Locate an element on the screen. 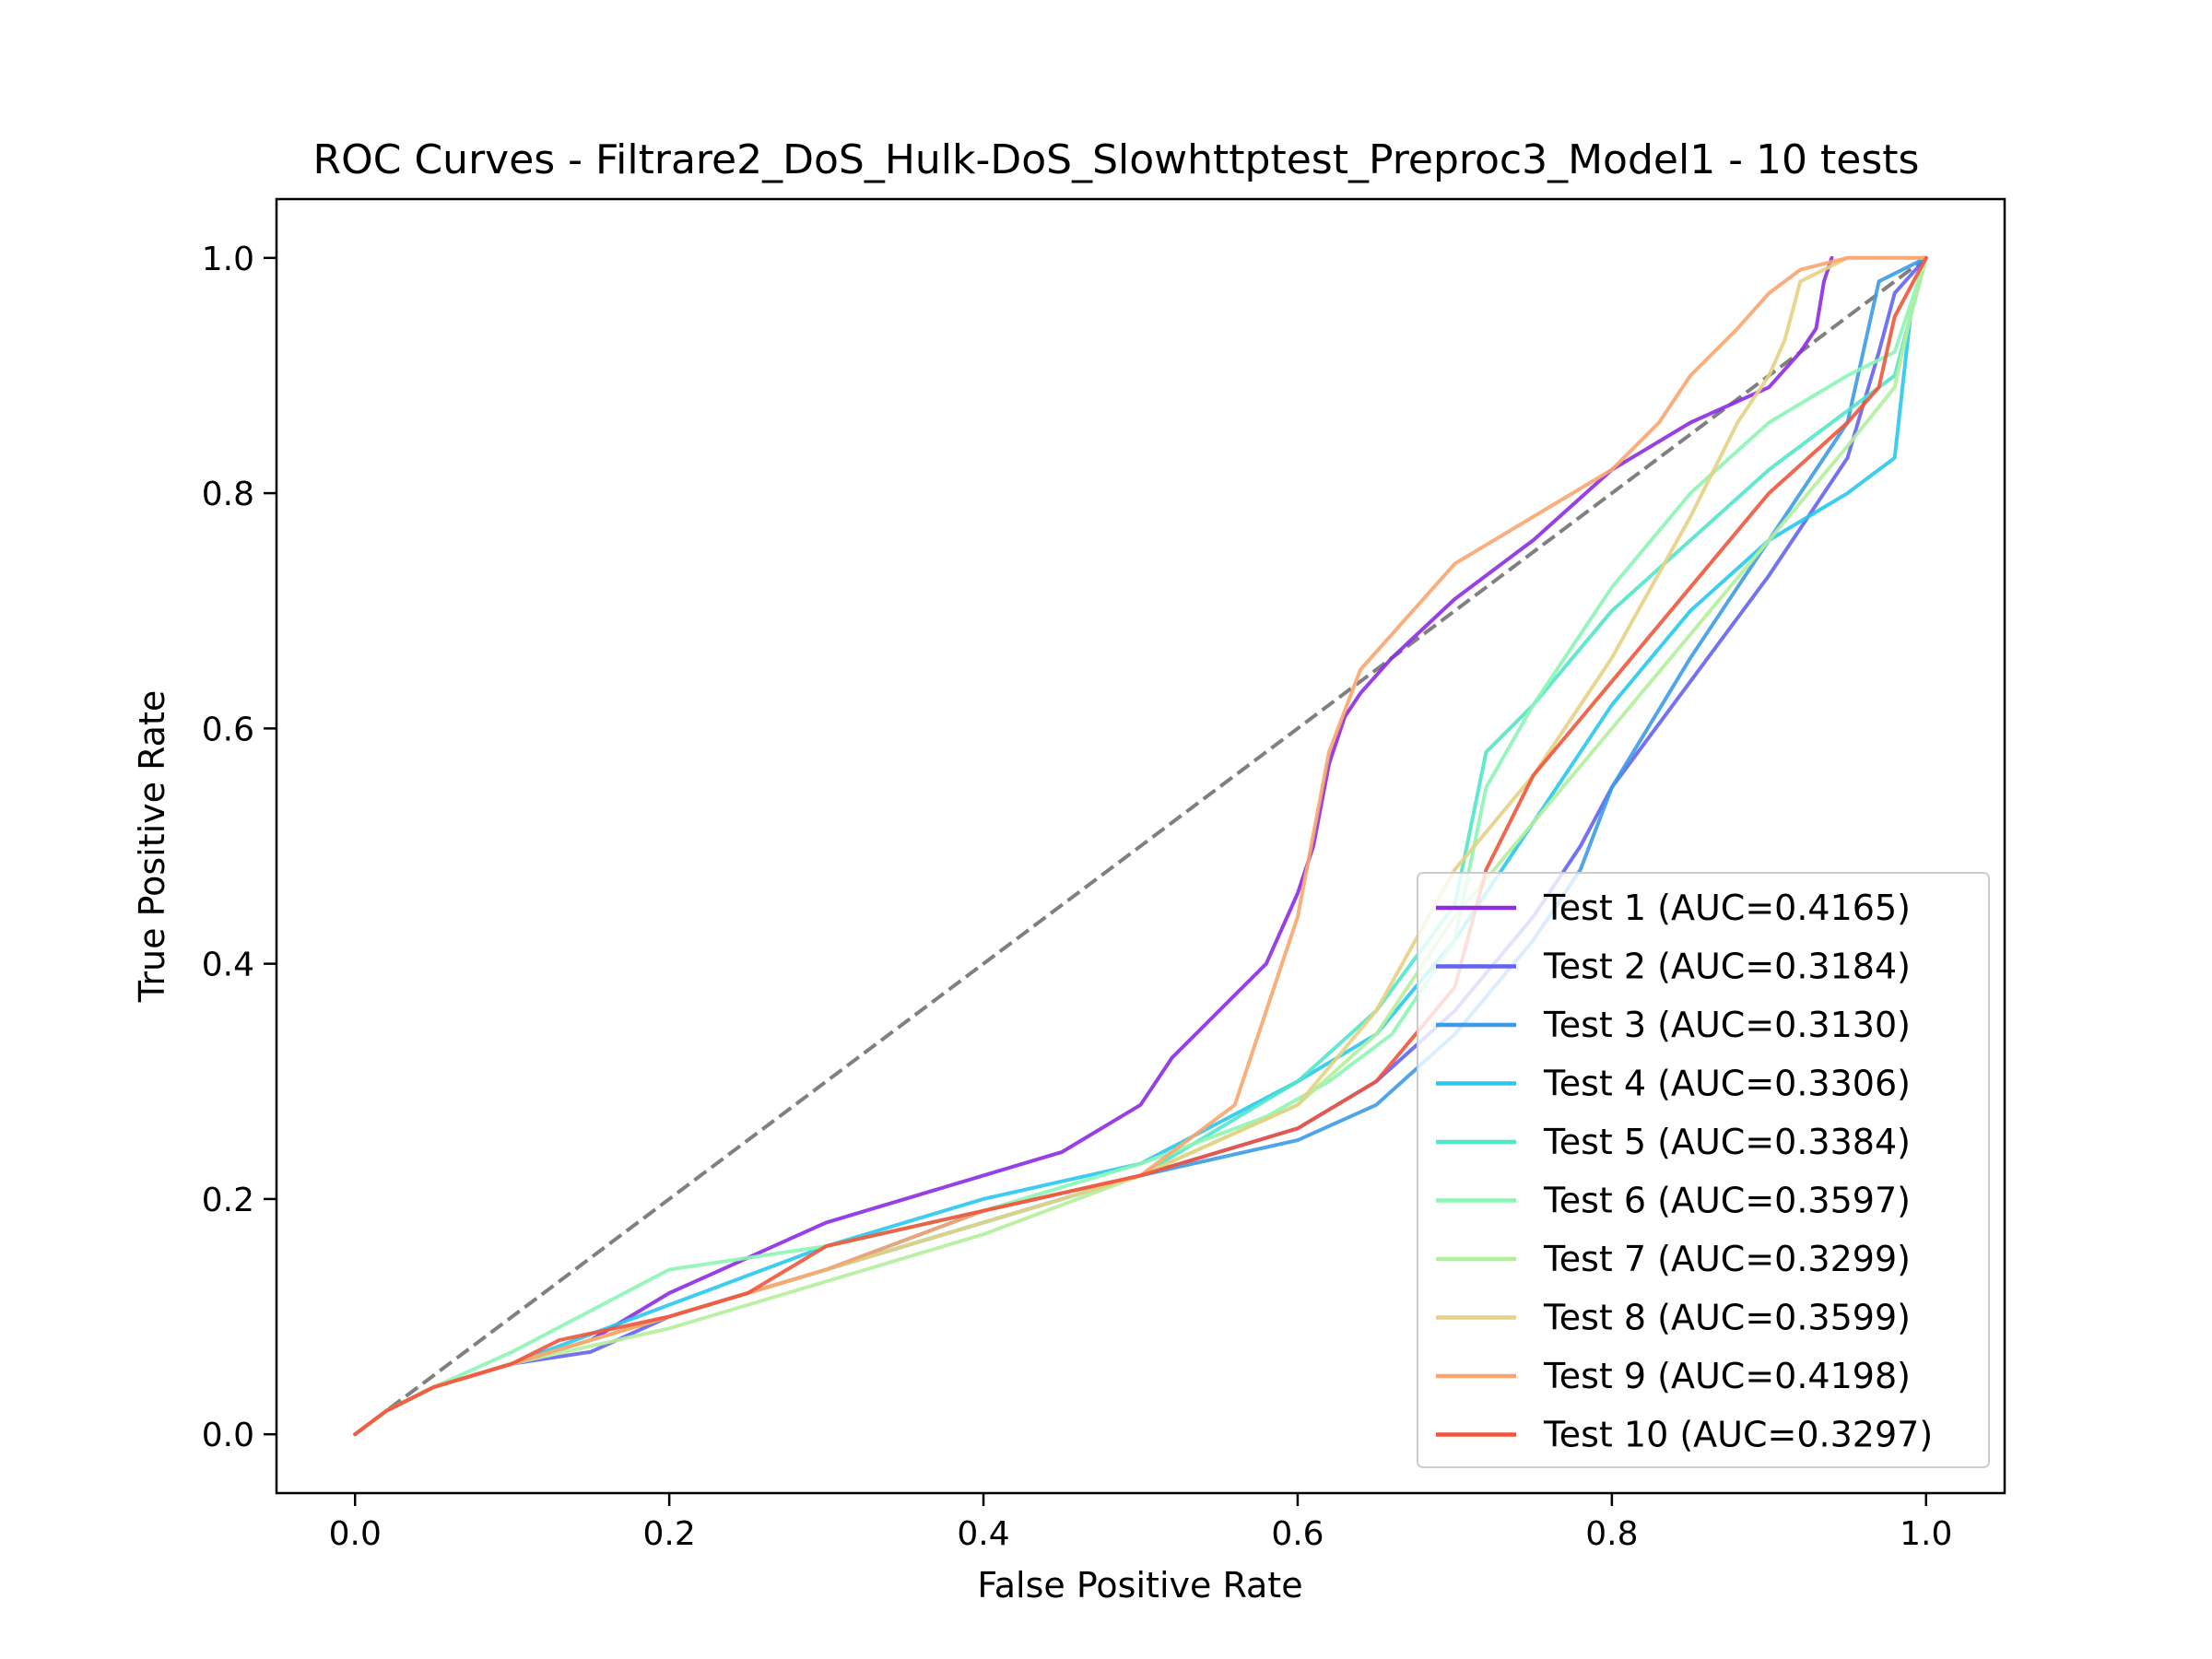  legend-label: Test 3 (AUC=0.3130) is located at coordinates (1727, 1025).